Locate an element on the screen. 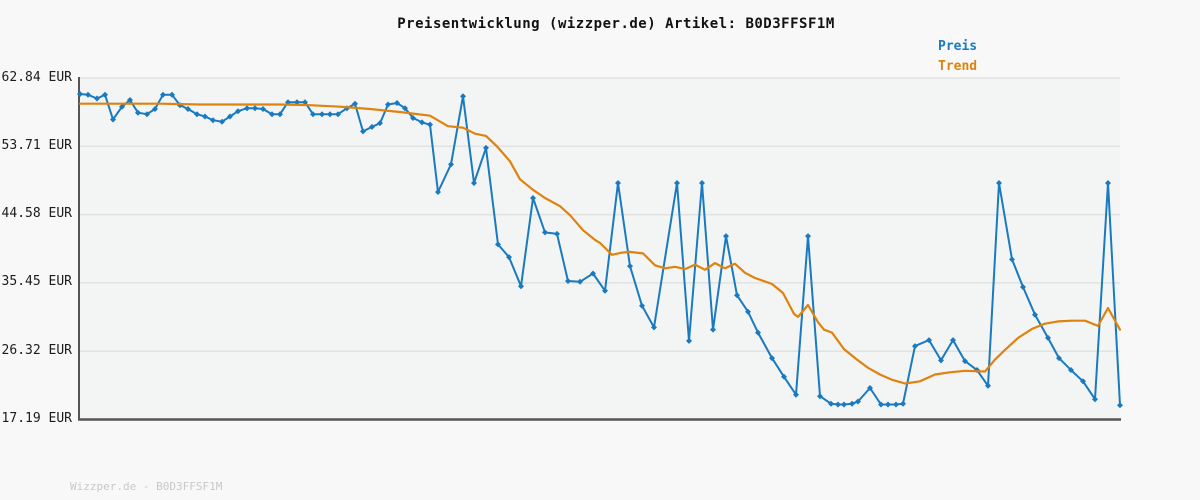  y-axis-tick-label: 35.45 EUR is located at coordinates (36, 282).